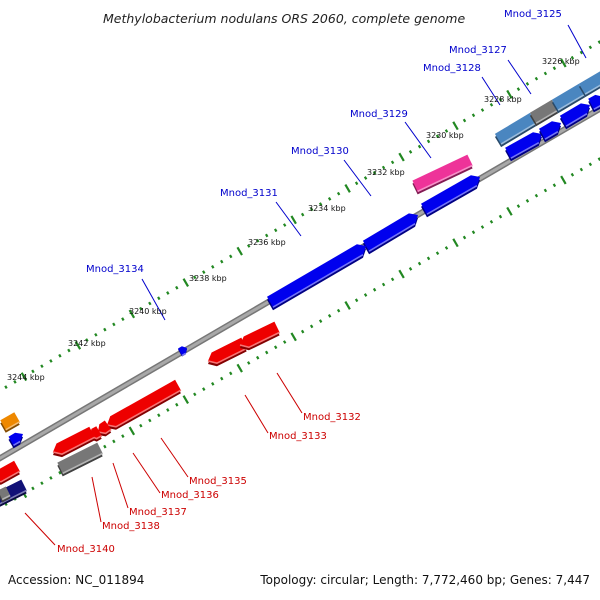 This screenshot has height=600, width=600. I want to click on gene-label-forward: Mnod_3125, so click(533, 14).